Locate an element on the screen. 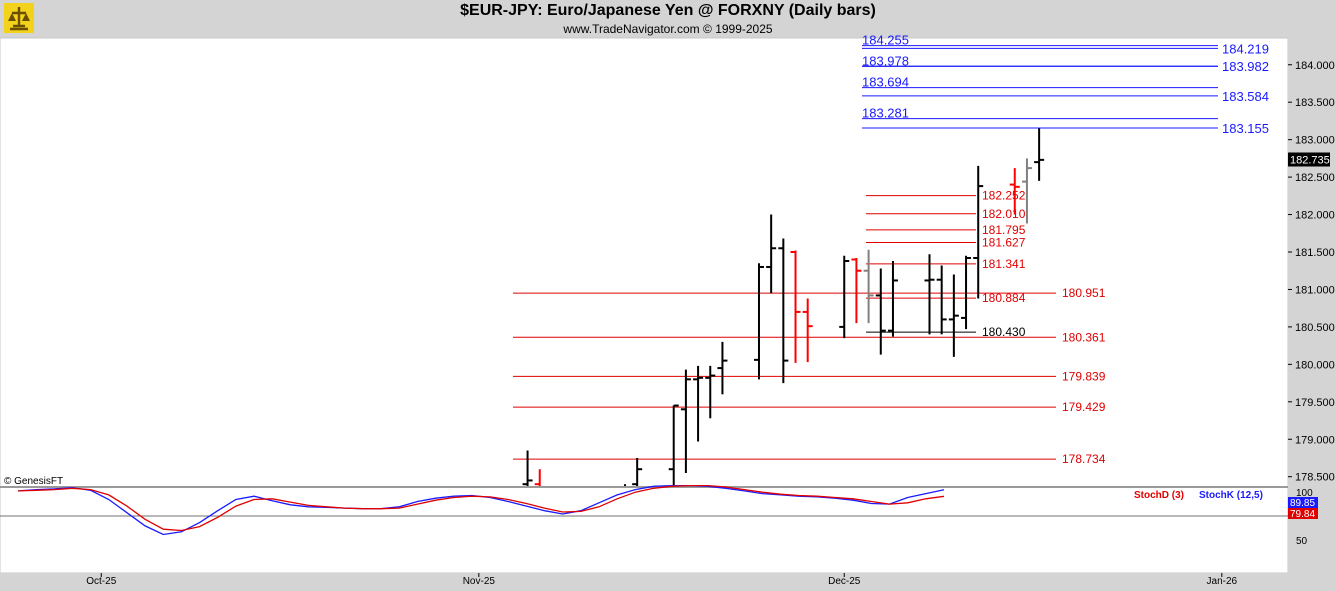  price-axis-label: 182.000 is located at coordinates (1315, 216).